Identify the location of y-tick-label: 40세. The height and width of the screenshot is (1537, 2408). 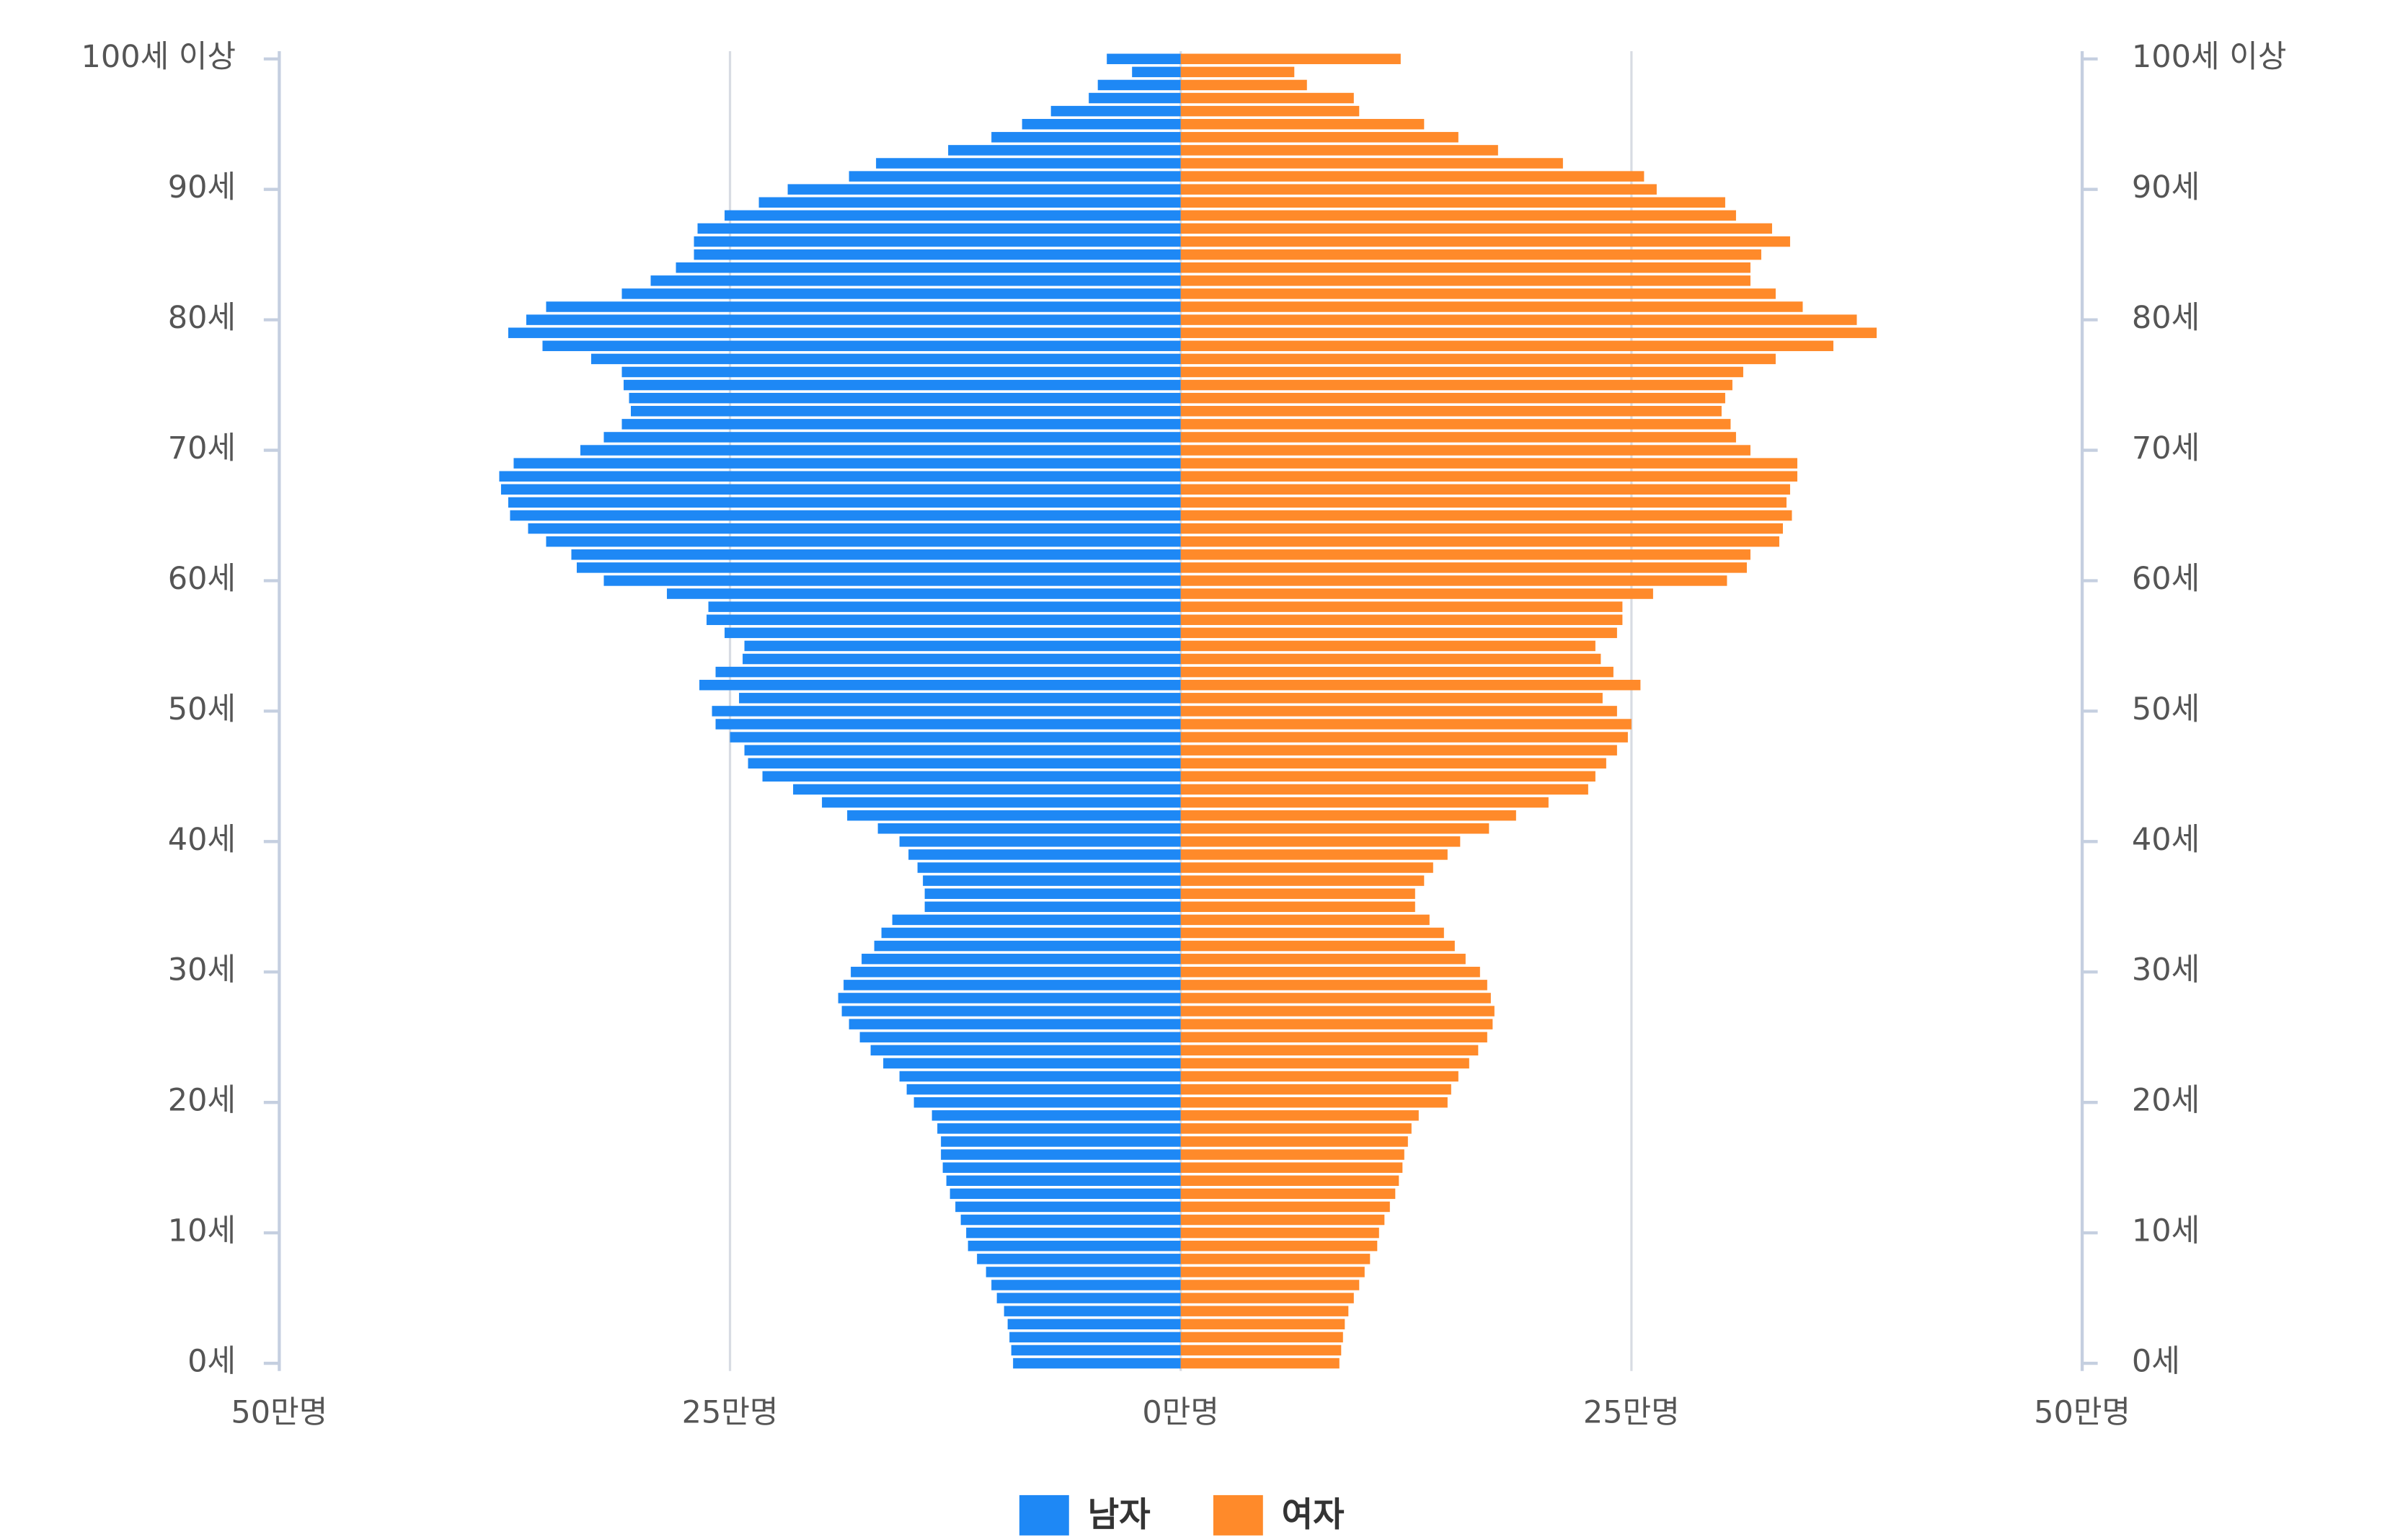
(202, 840).